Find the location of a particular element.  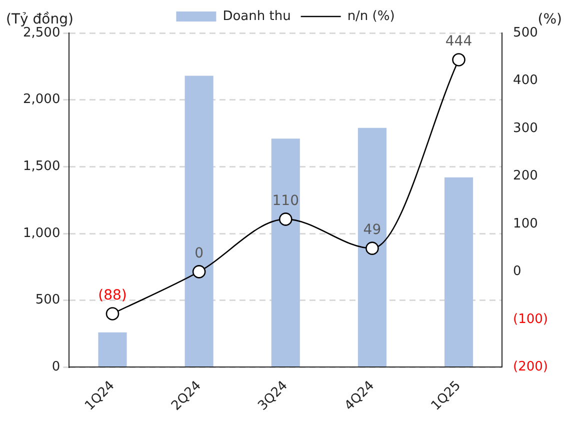

data-label: 49 is located at coordinates (372, 230).